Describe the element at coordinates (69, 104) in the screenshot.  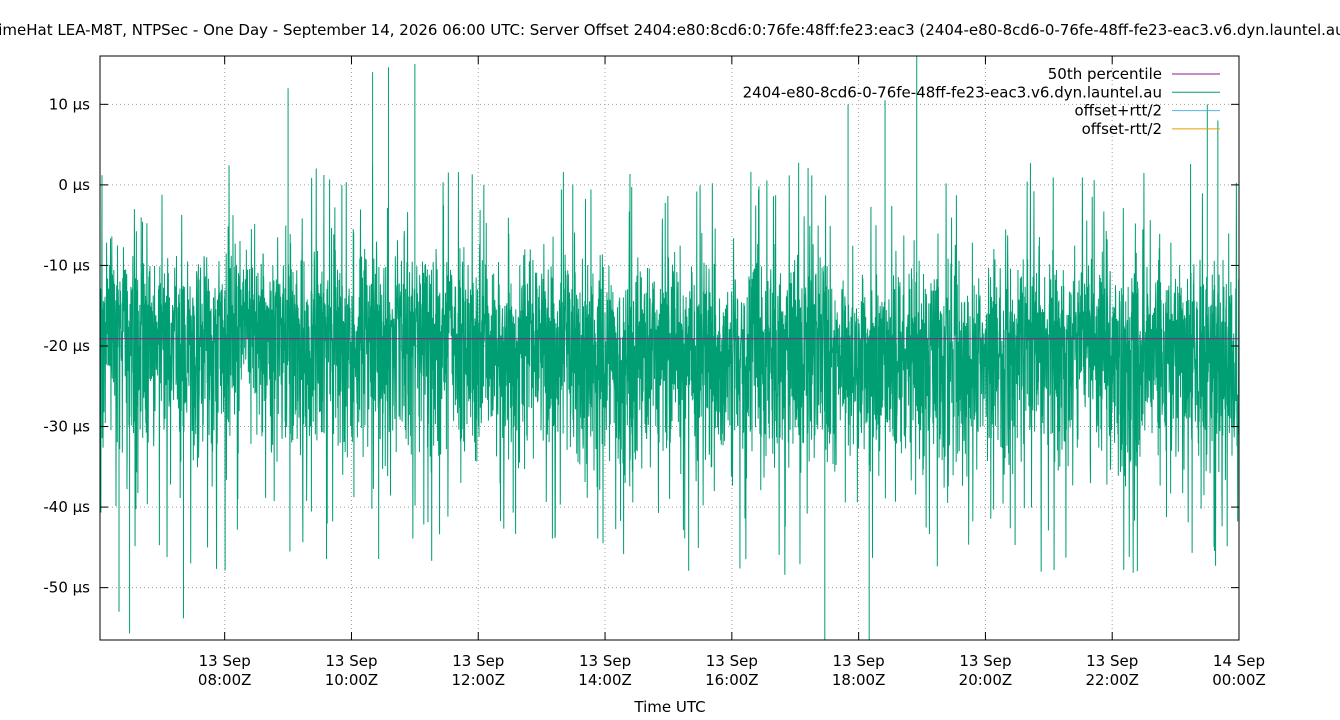
I see `y-tick-label: 10 µs` at that location.